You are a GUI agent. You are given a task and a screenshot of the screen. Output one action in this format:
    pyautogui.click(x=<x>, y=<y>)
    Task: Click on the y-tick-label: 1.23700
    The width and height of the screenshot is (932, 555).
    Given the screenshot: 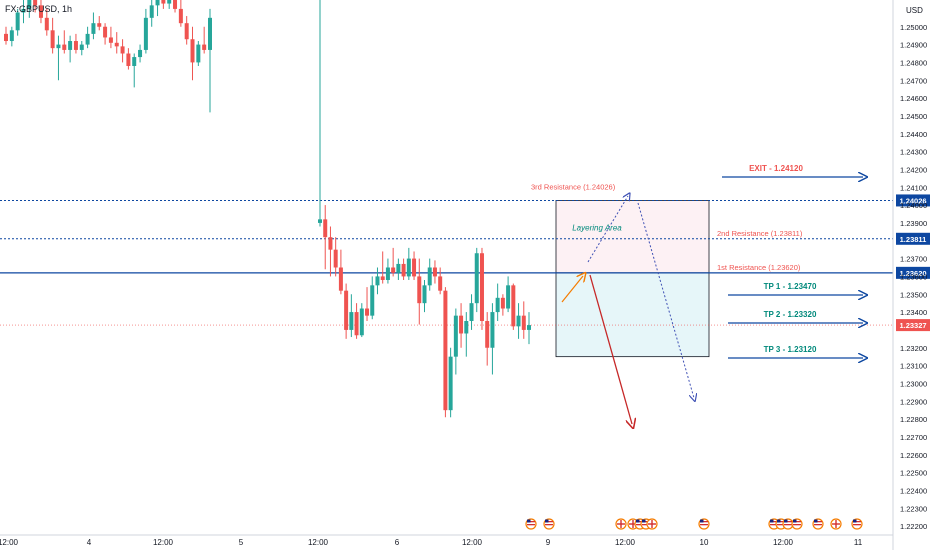 What is the action you would take?
    pyautogui.click(x=913, y=259)
    